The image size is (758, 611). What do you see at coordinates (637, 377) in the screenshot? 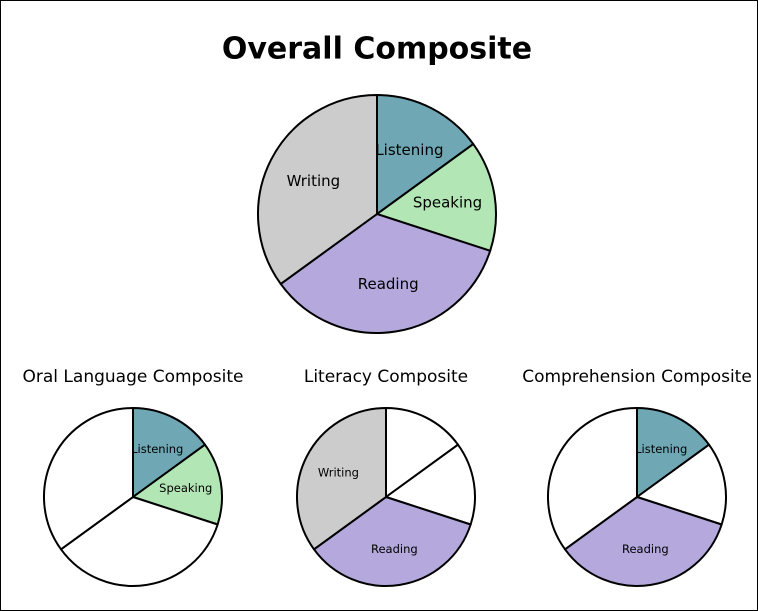
I see `chart-title: Comprehension Composite` at bounding box center [637, 377].